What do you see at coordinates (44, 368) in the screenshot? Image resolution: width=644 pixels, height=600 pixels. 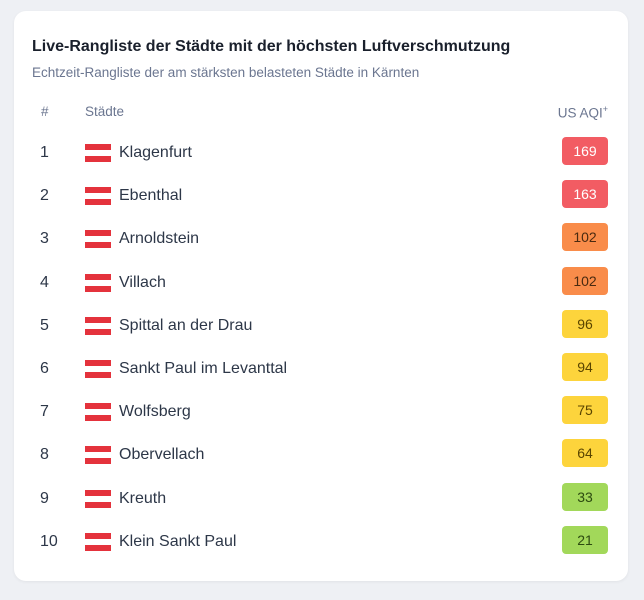 I see `rank-number: 6` at bounding box center [44, 368].